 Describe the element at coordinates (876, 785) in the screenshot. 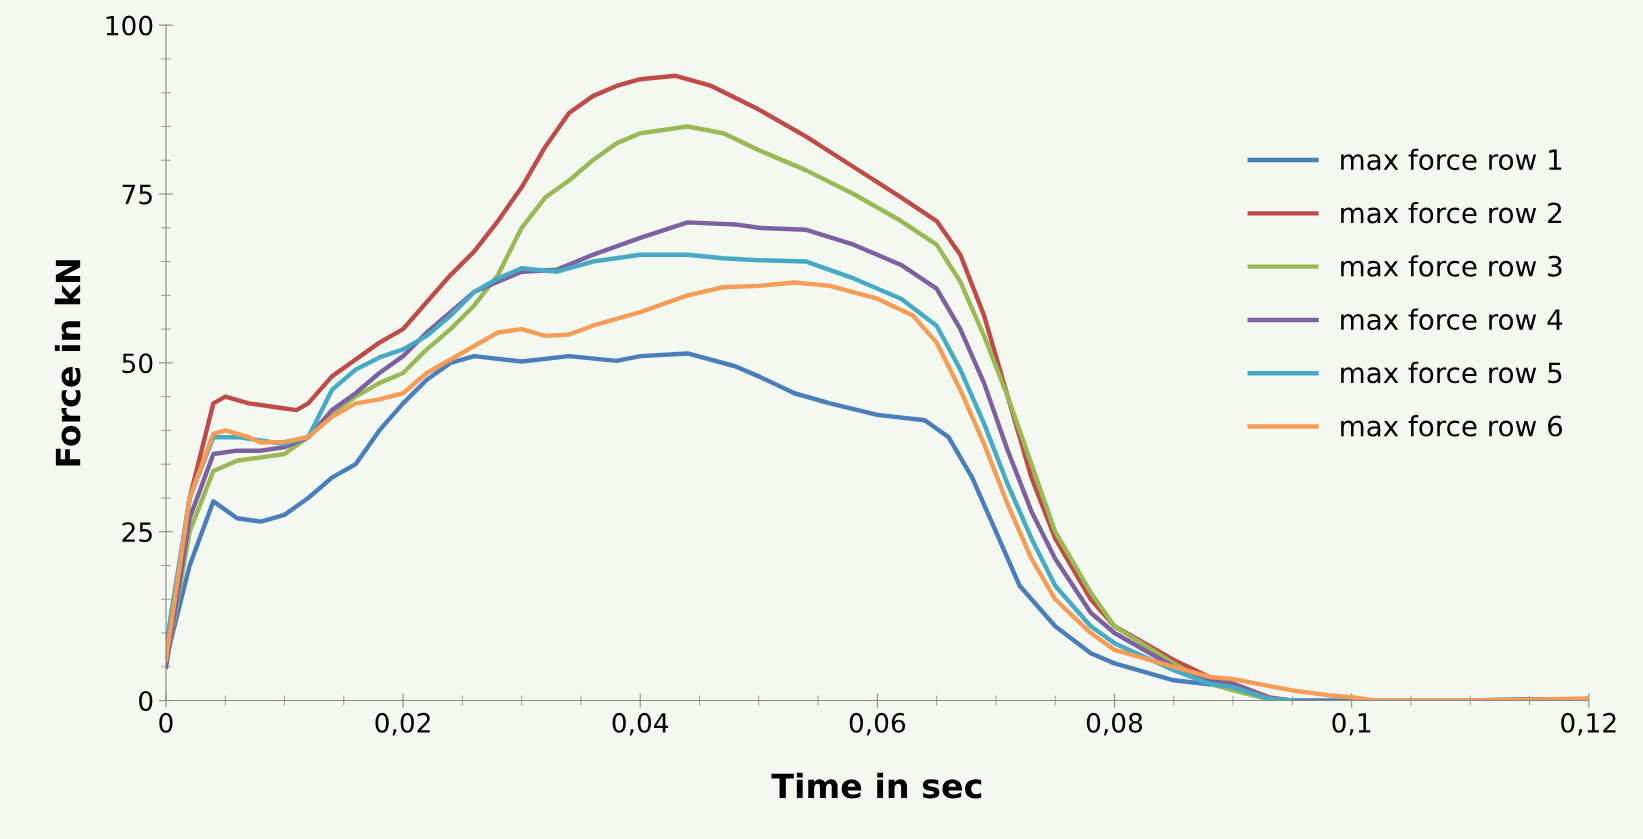

I see `x-axis-title: Time in sec` at that location.